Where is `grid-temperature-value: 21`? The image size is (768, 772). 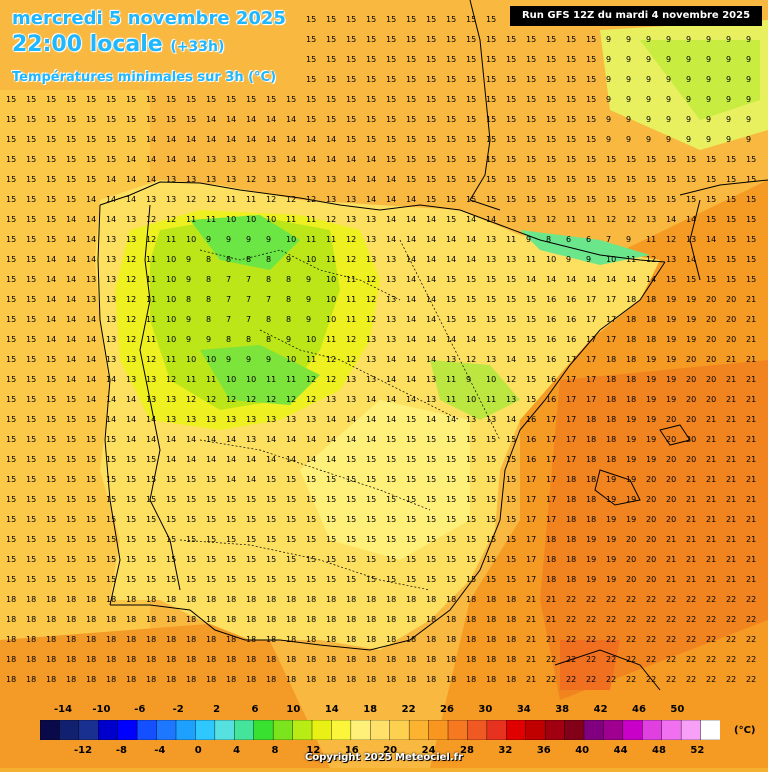
grid-temperature-value: 21 is located at coordinates (731, 419).